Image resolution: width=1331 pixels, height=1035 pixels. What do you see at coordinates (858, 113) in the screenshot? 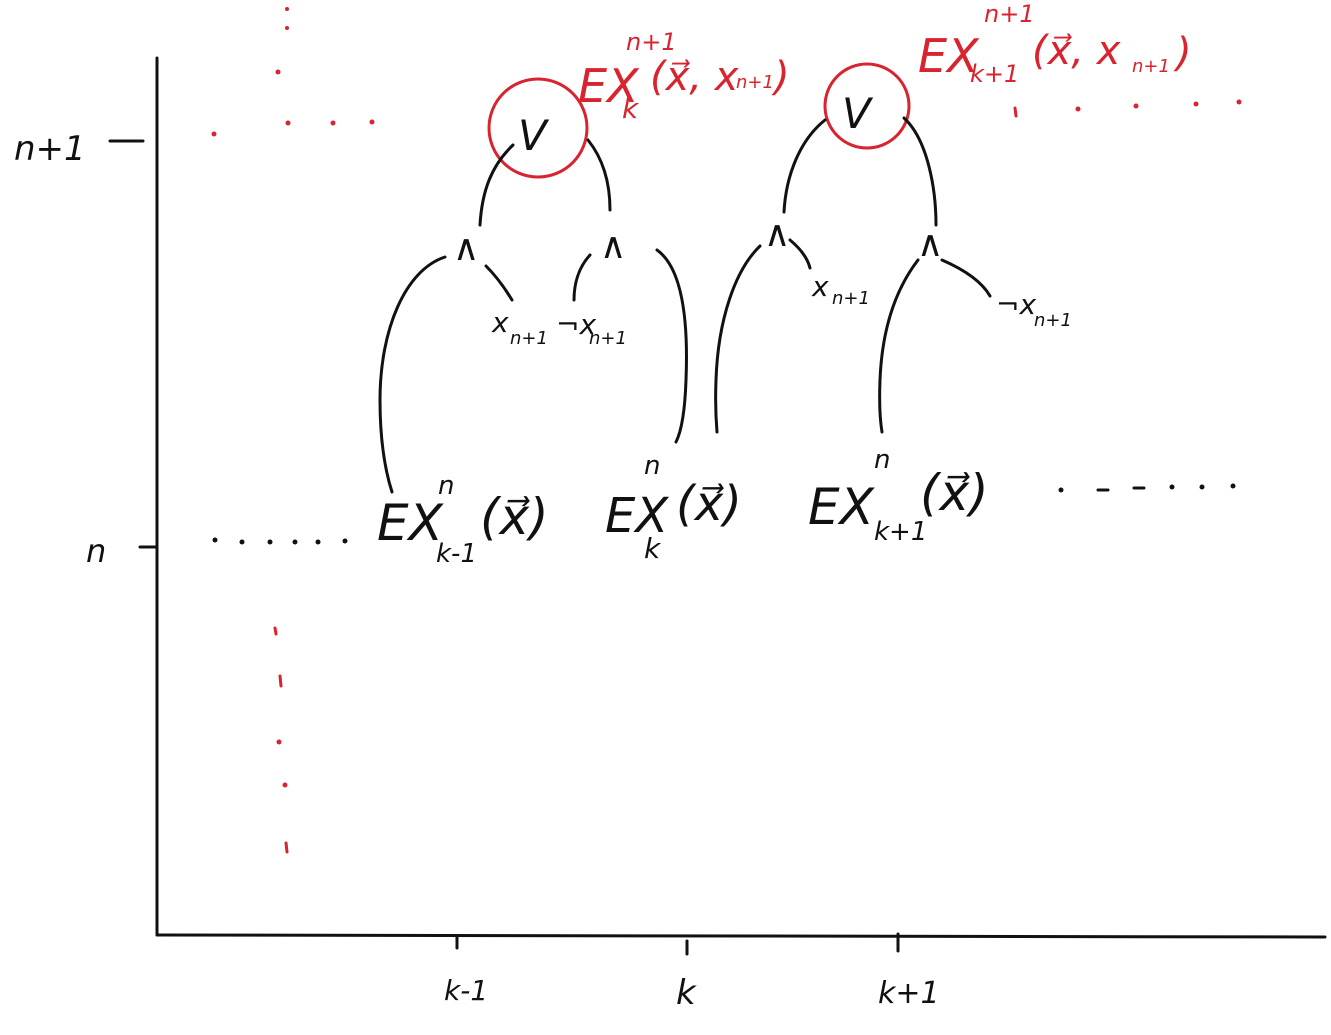
I see `or-gate-k1: V` at bounding box center [858, 113].